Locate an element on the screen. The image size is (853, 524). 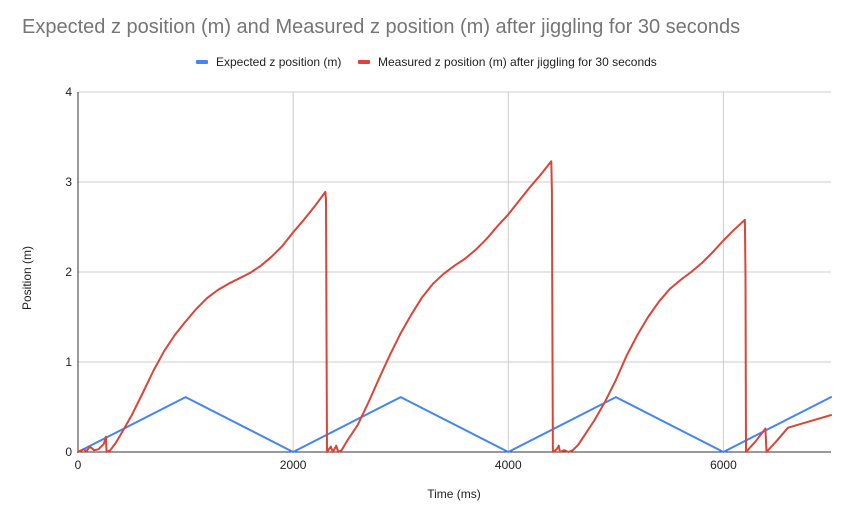
y-tick-label: 2 is located at coordinates (68, 272).